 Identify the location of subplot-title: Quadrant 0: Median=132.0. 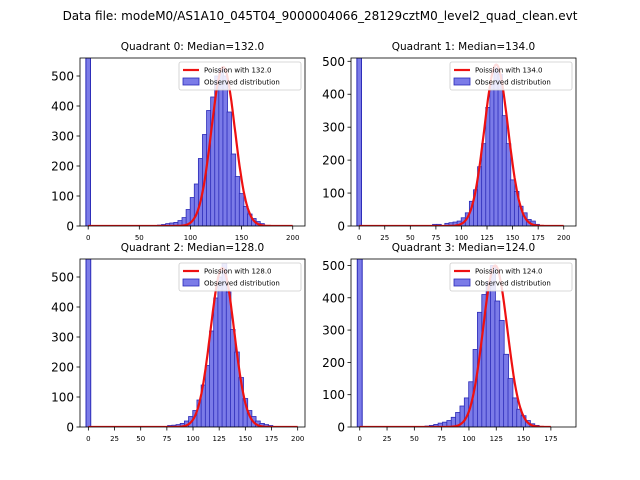
(192, 47).